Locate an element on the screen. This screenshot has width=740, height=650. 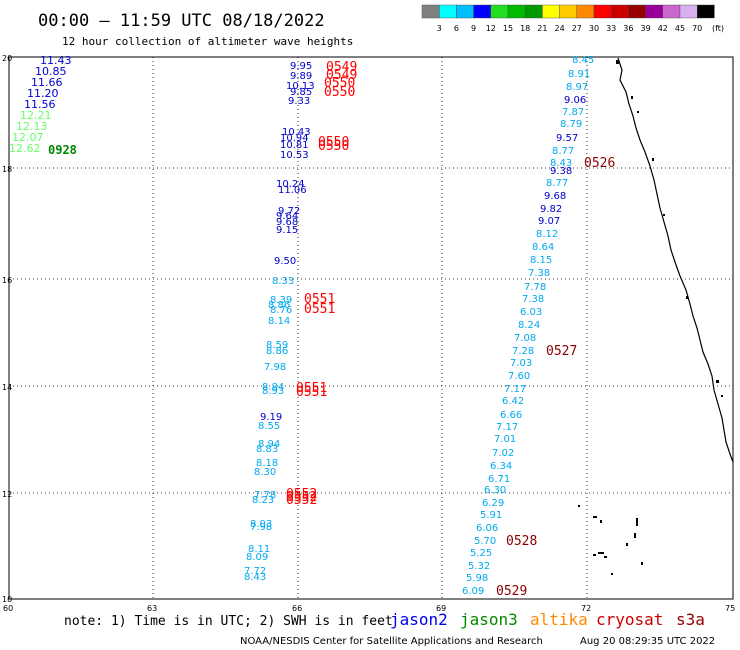
wave-height-label: 10.53 is located at coordinates (294, 155).